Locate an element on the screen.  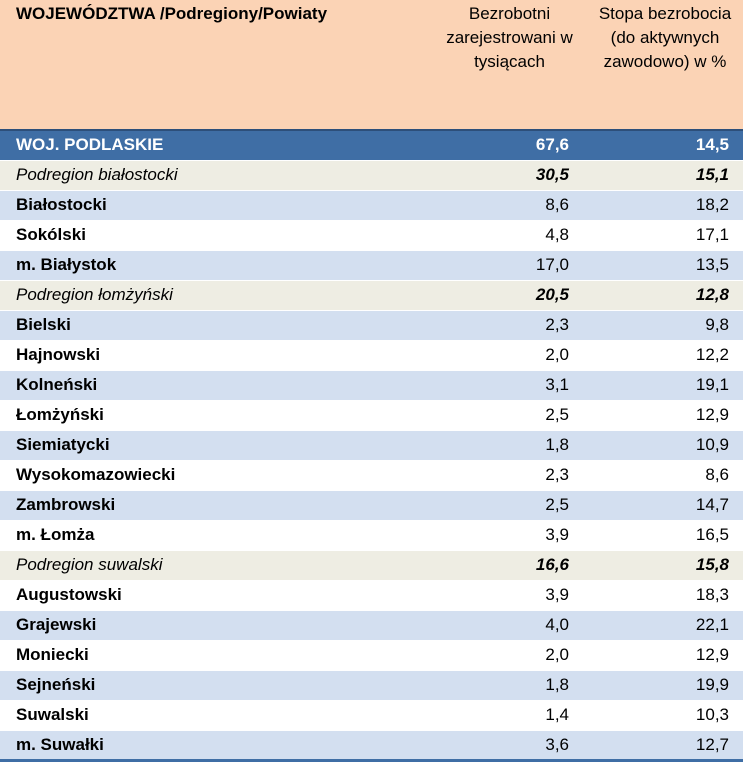
county-row: Białostocki 8,6 18,2 is located at coordinates (371, 205).